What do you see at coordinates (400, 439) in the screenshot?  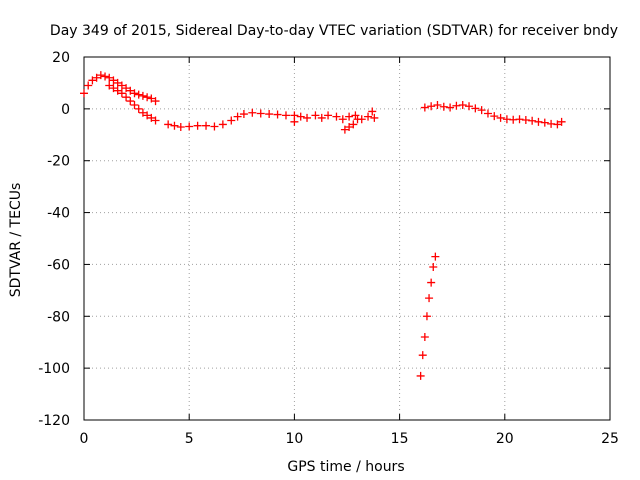 I see `x-tick-label: 15` at bounding box center [400, 439].